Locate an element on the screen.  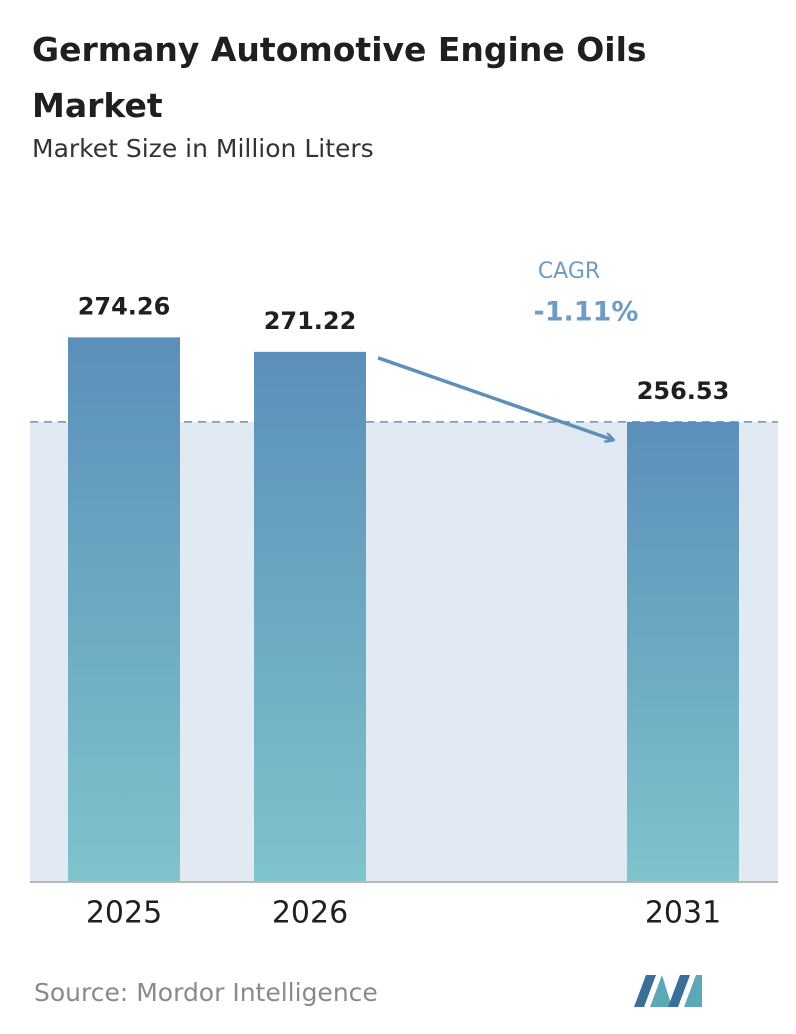
value-label: 271.22 is located at coordinates (310, 321).